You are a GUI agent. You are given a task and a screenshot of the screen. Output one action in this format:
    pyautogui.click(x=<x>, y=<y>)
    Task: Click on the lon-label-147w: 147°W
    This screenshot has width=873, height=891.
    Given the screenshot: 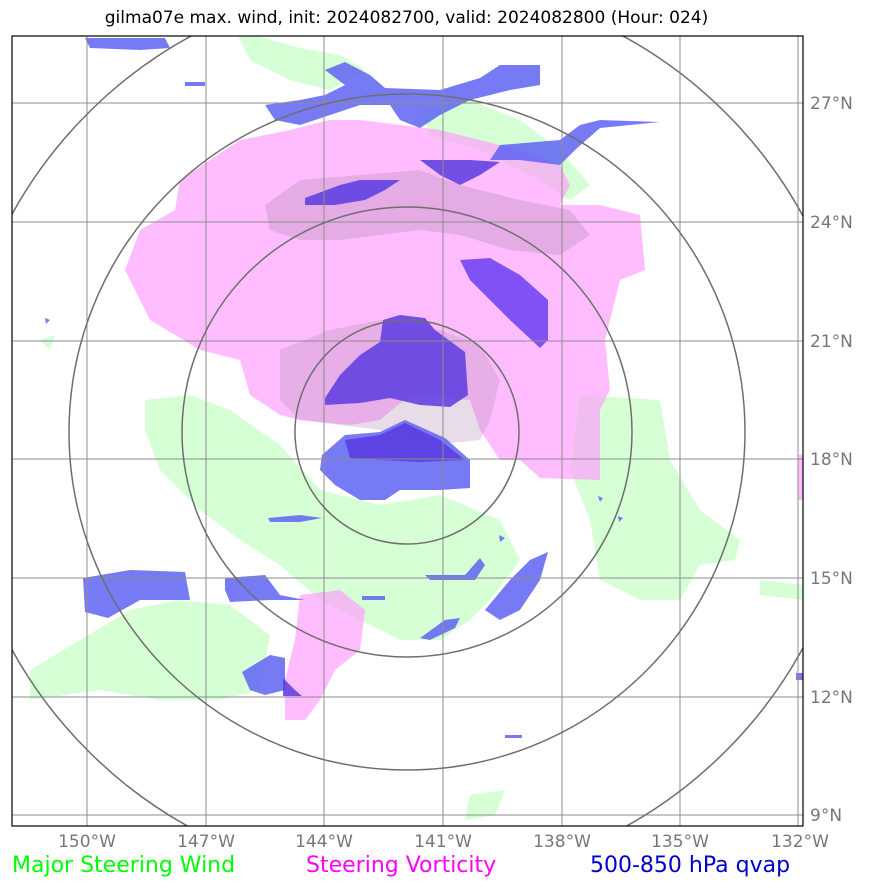 What is the action you would take?
    pyautogui.click(x=206, y=842)
    